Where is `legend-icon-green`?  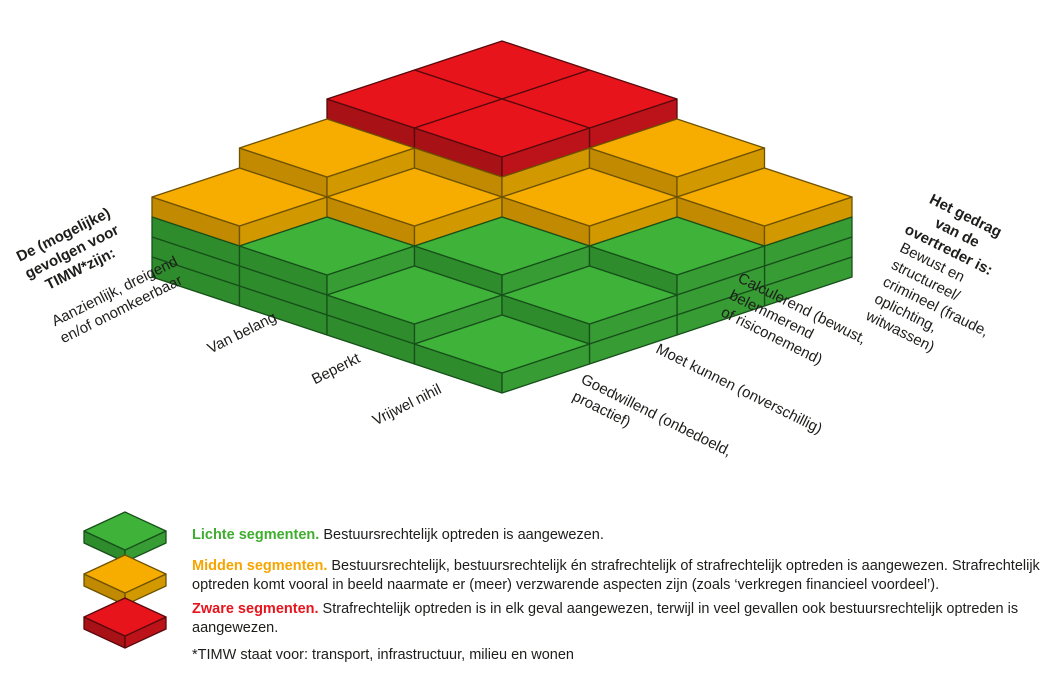
legend-icon-green is located at coordinates (125, 537).